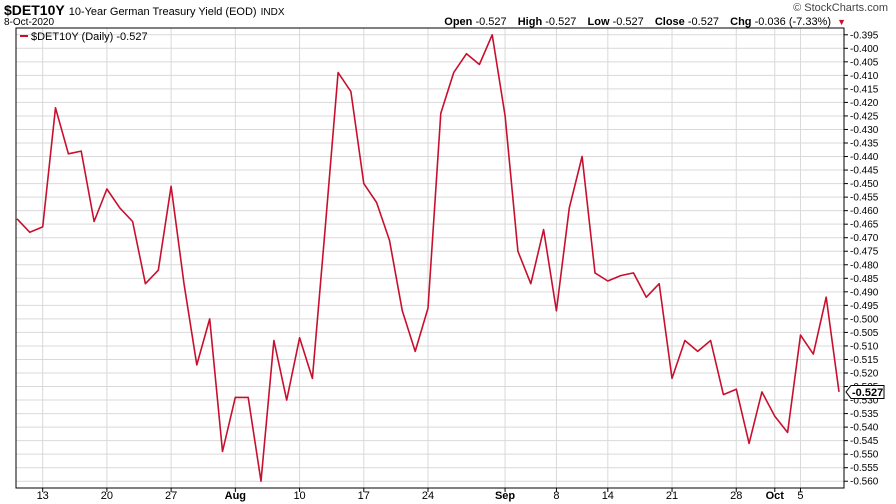  Describe the element at coordinates (556, 496) in the screenshot. I see `x-tick-label: 8` at that location.